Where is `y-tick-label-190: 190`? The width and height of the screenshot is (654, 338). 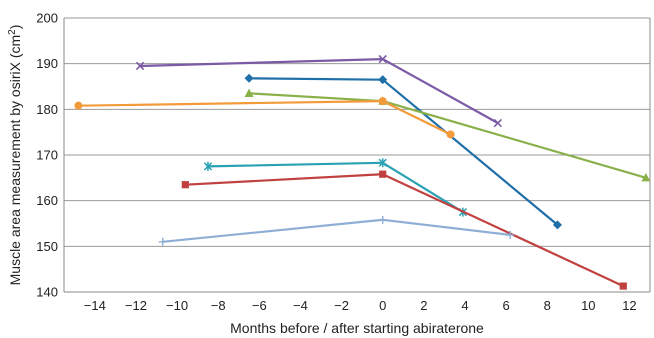
y-tick-label-190: 190 is located at coordinates (47, 63).